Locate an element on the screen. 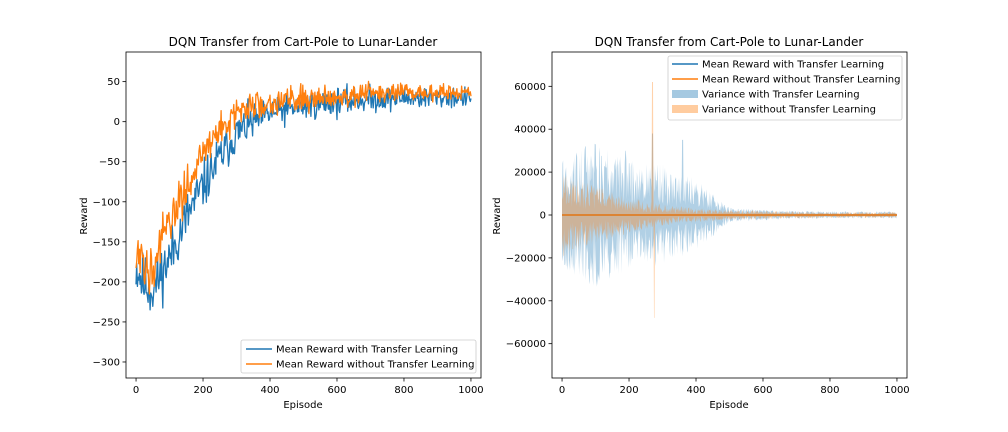 This screenshot has width=1008, height=432. right-legend-swatch-variance-with-transfer is located at coordinates (685, 94).